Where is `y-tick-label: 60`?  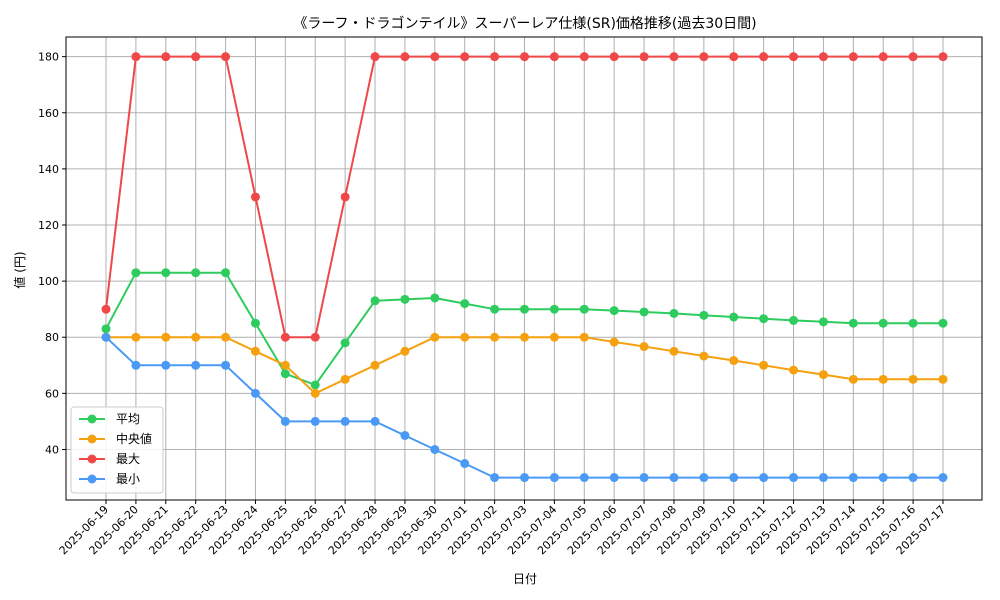 y-tick-label: 60 is located at coordinates (52, 393).